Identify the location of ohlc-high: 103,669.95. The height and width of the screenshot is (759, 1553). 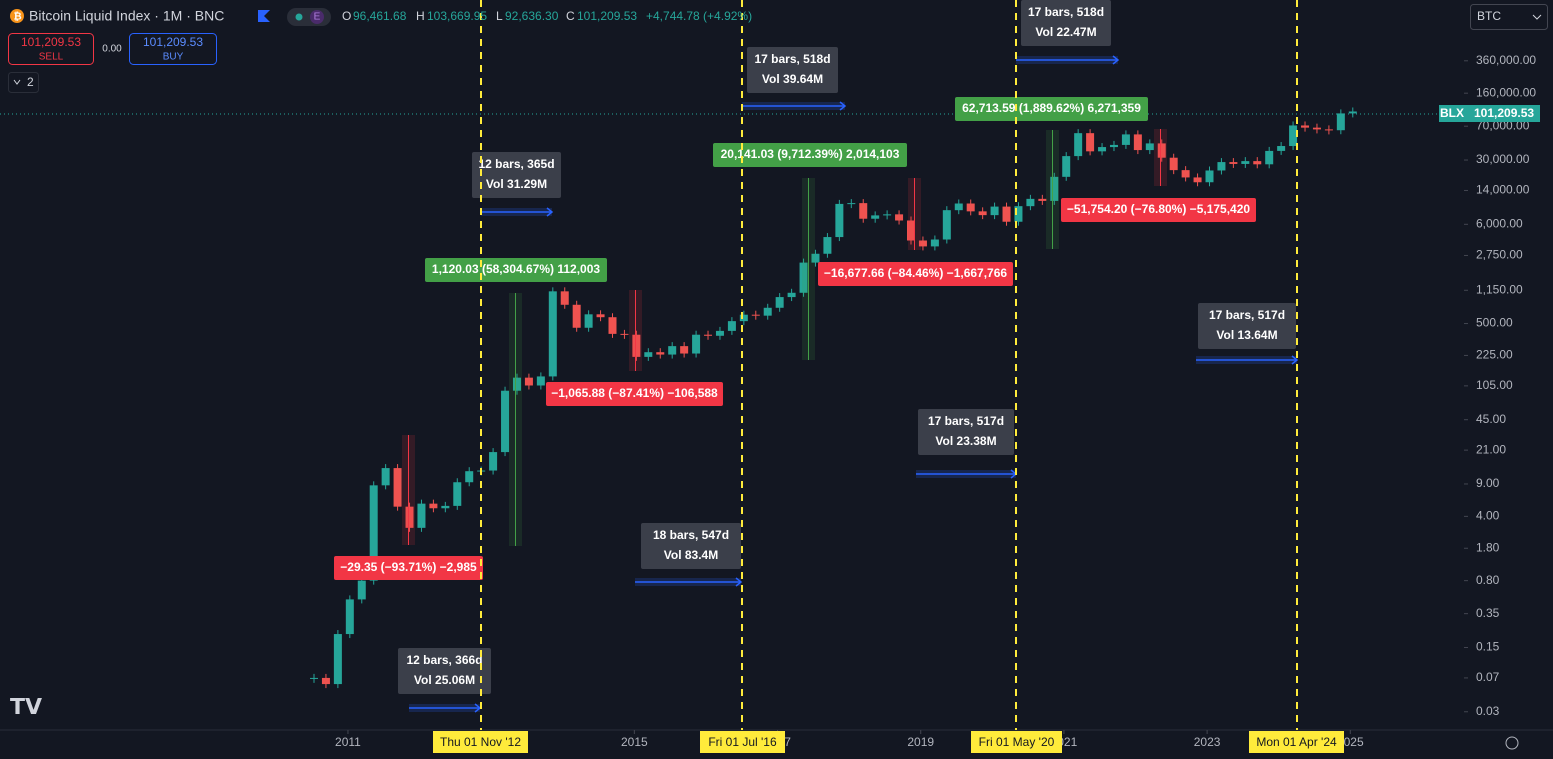
(457, 16).